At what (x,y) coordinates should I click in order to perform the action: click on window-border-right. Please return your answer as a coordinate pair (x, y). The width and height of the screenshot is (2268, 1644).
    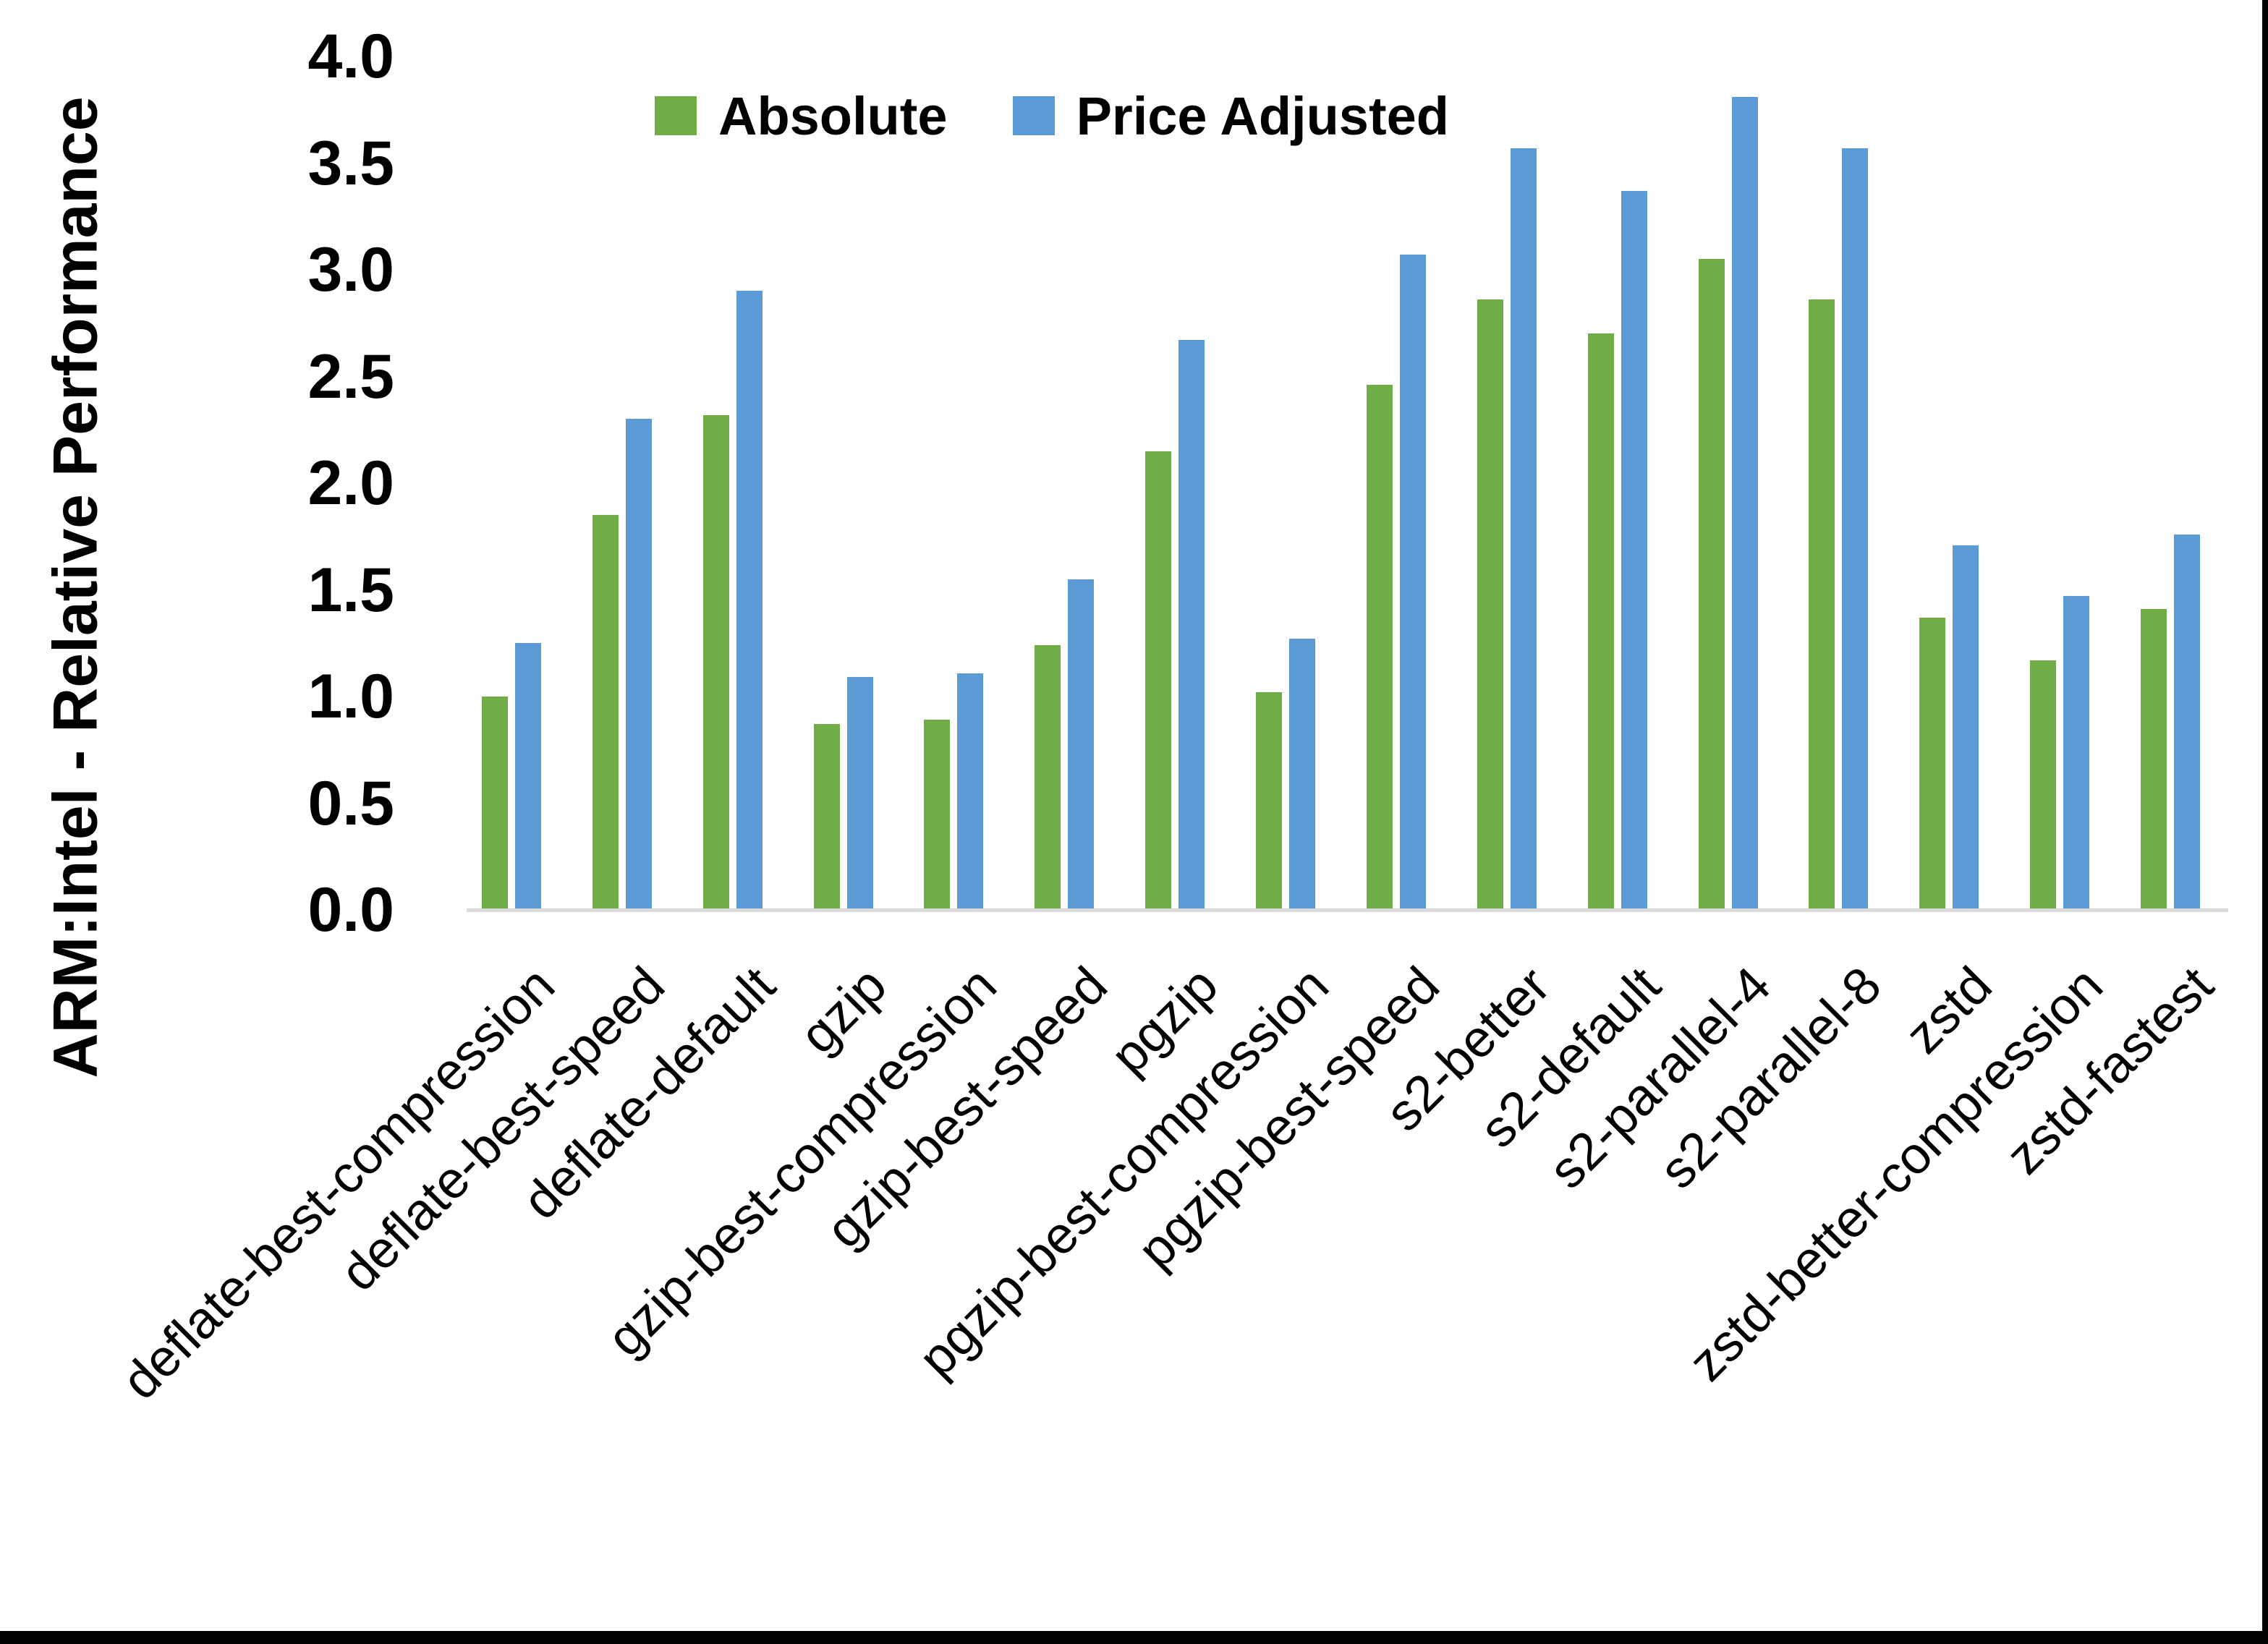
    Looking at the image, I should click on (2265, 822).